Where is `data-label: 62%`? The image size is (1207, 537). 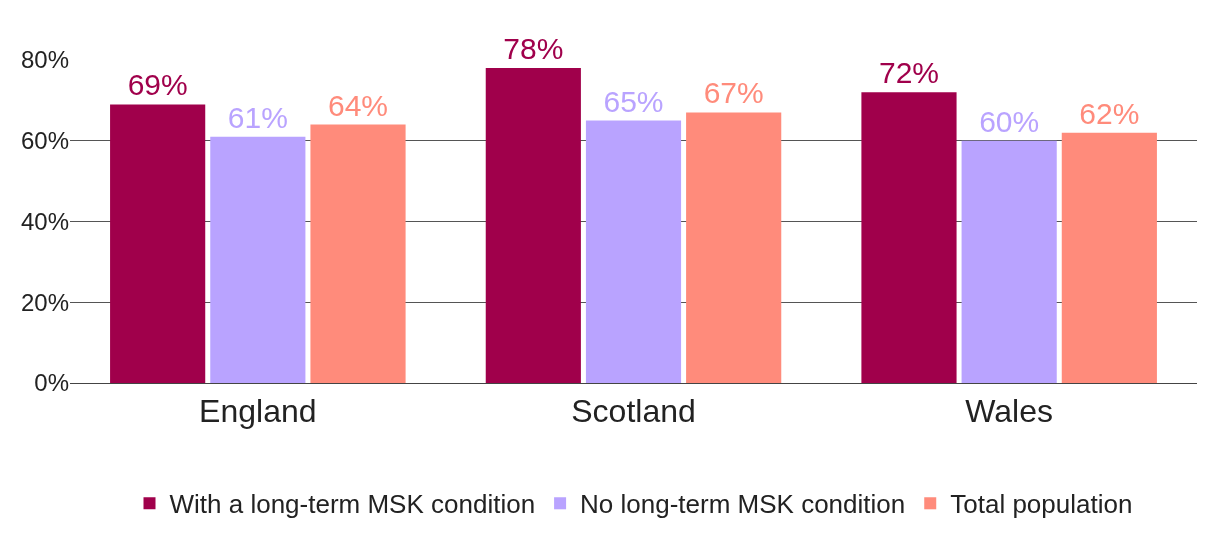 data-label: 62% is located at coordinates (1109, 113).